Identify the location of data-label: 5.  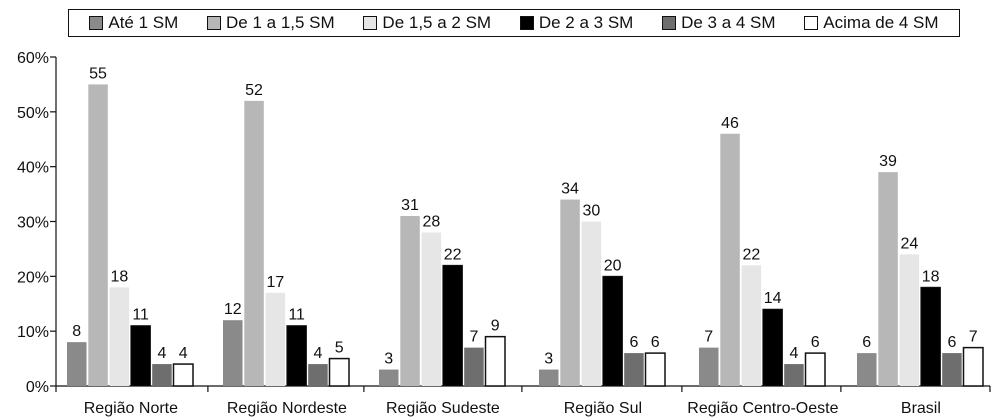
(339, 348).